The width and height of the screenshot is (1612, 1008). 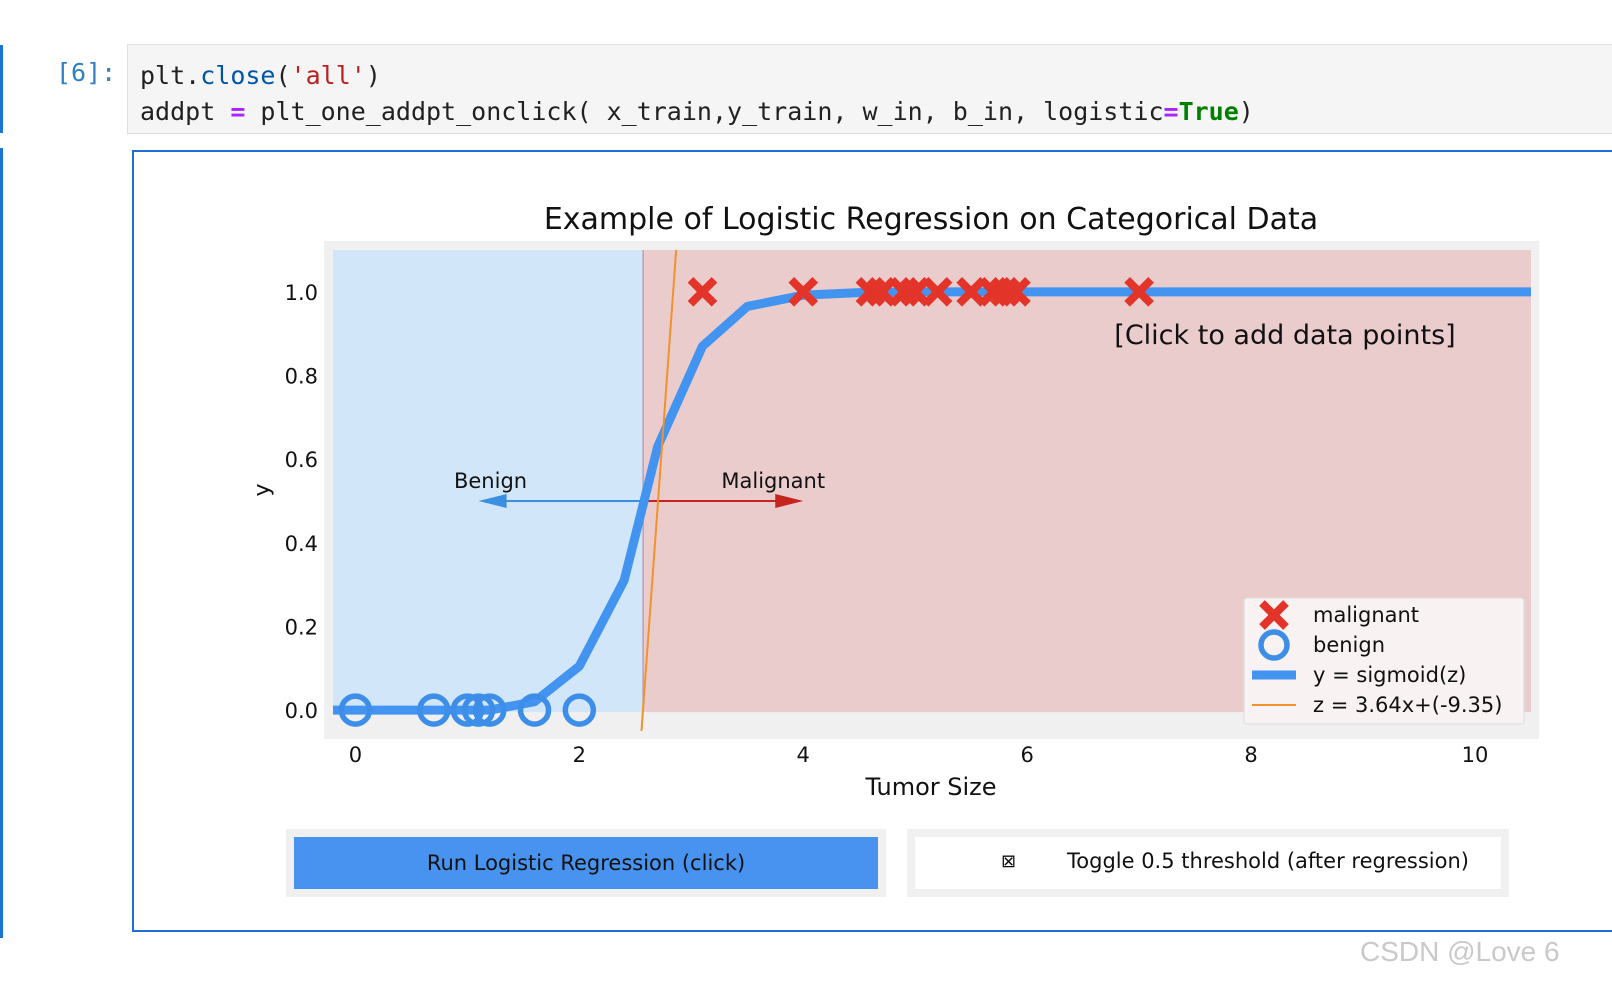 What do you see at coordinates (301, 376) in the screenshot?
I see `y-tick-label: 0.8` at bounding box center [301, 376].